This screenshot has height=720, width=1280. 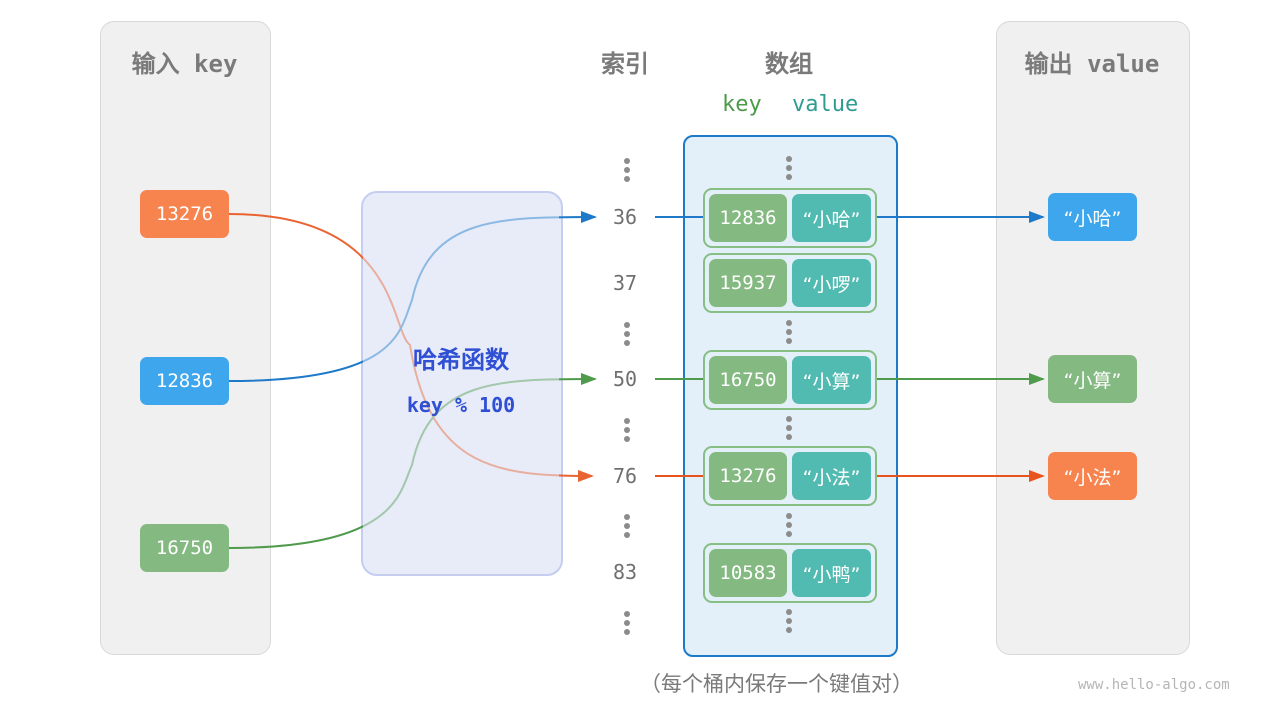 I want to click on array-title: 数组, so click(x=789, y=64).